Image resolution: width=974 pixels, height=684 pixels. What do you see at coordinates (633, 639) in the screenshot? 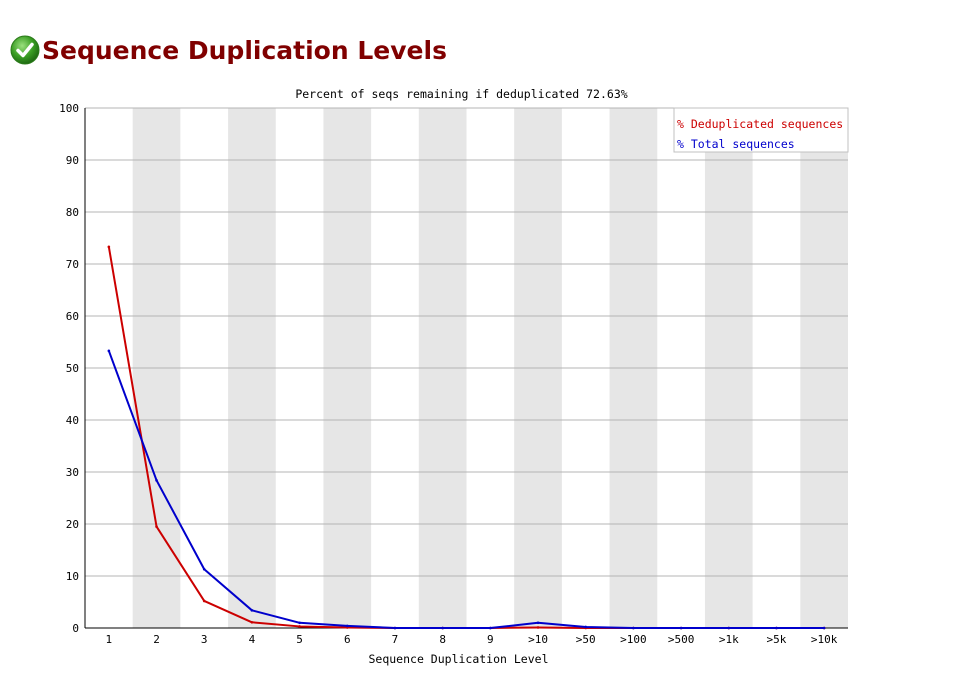
I see `x-tick-label-11: >100` at bounding box center [633, 639].